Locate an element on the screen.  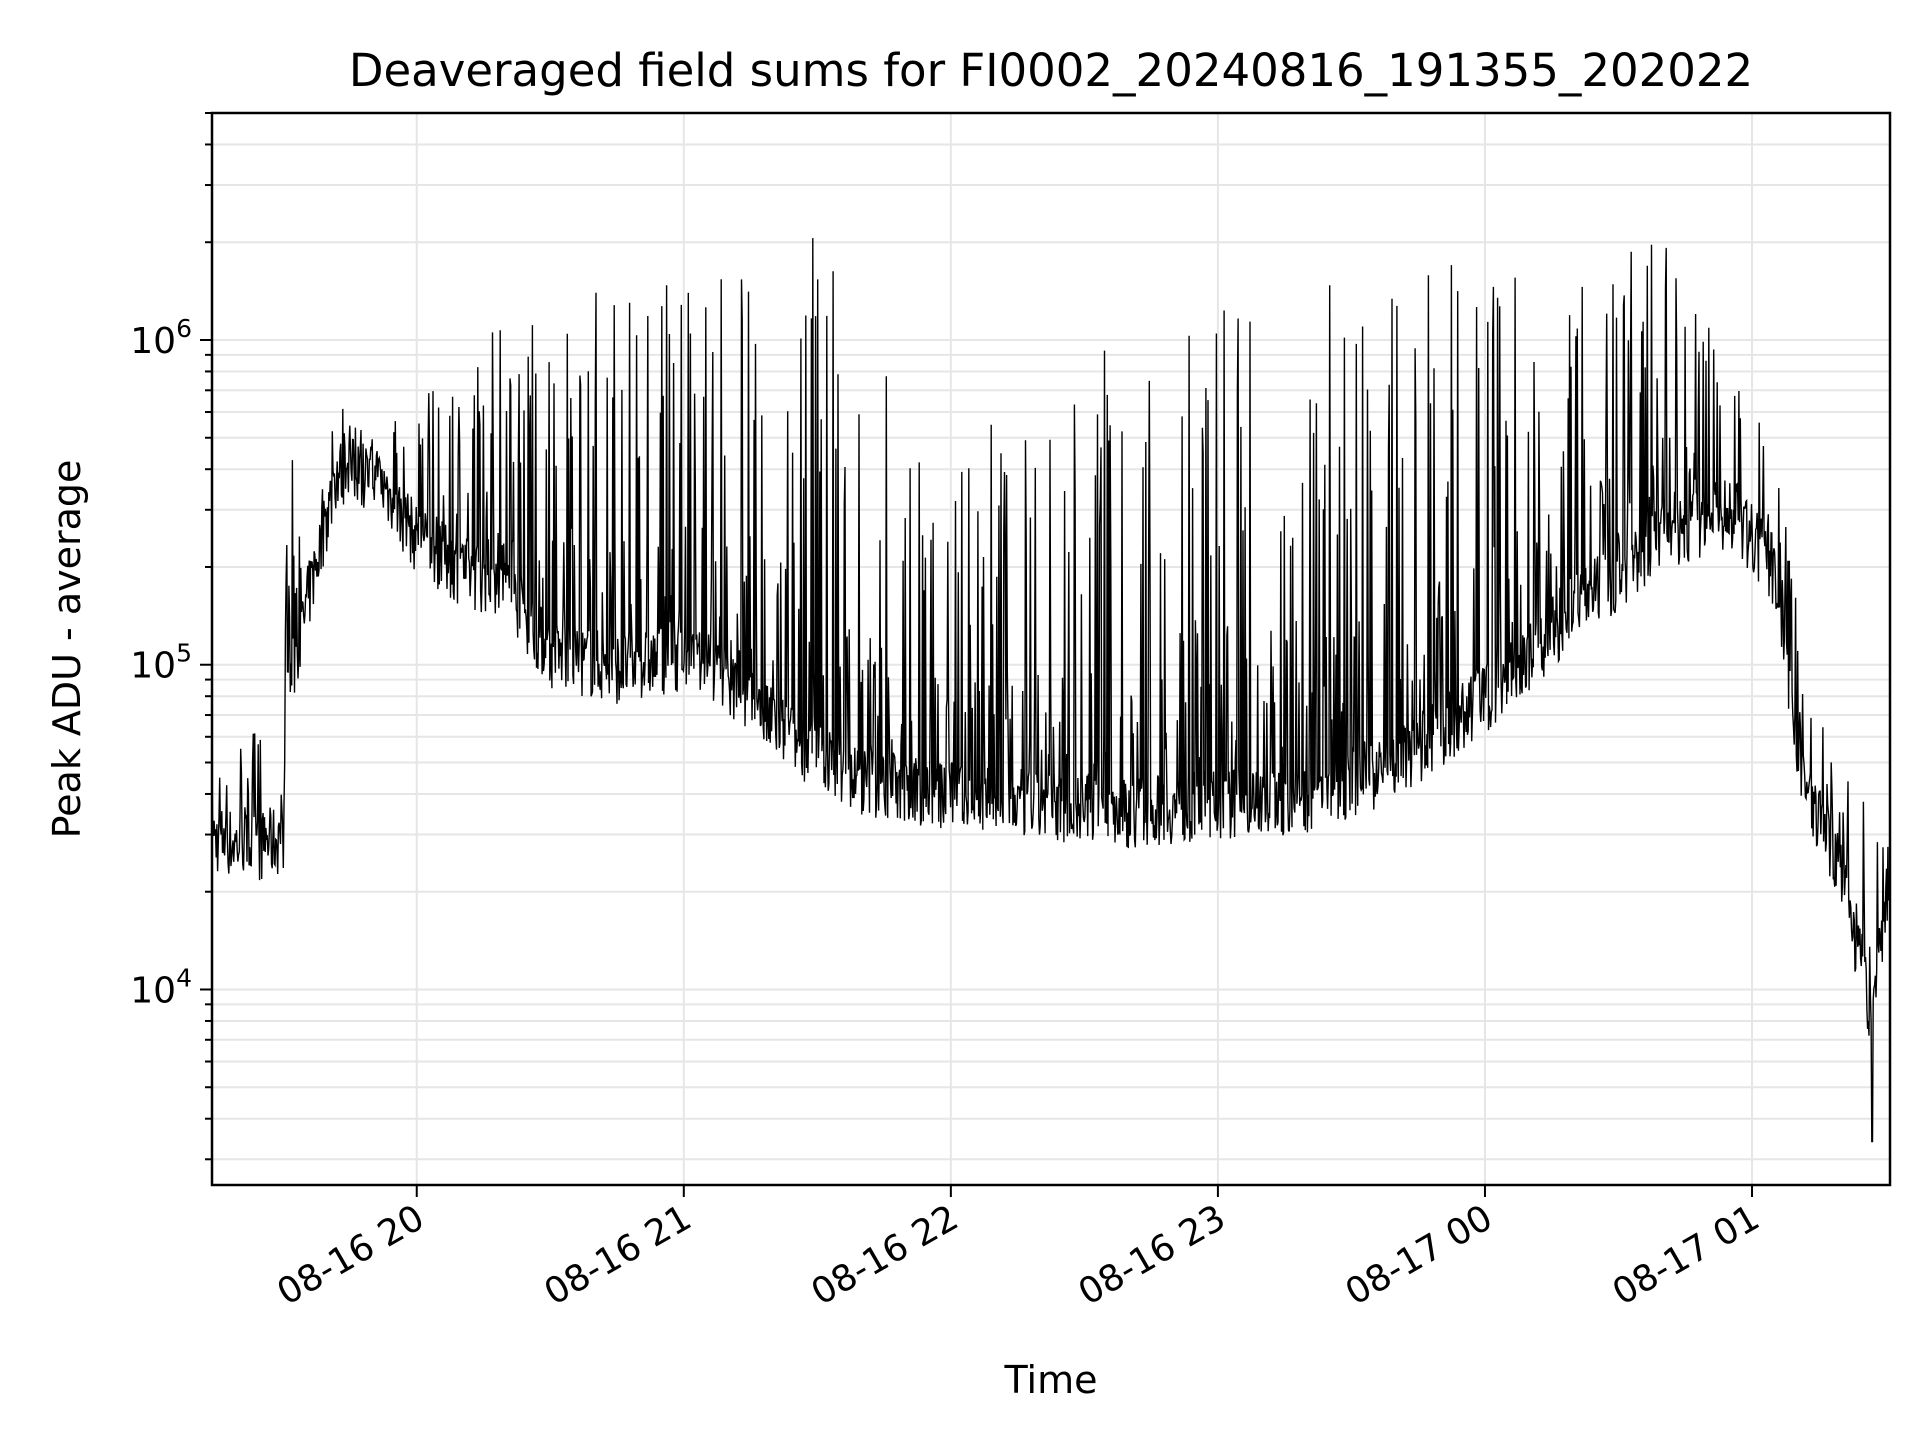
y-tick-label: 10⁵ is located at coordinates (161, 663).